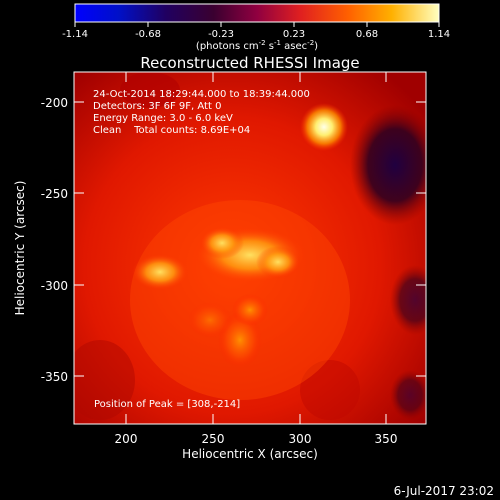 Image resolution: width=500 pixels, height=500 pixels. Describe the element at coordinates (54, 103) in the screenshot. I see `y-tick-label: -200` at that location.